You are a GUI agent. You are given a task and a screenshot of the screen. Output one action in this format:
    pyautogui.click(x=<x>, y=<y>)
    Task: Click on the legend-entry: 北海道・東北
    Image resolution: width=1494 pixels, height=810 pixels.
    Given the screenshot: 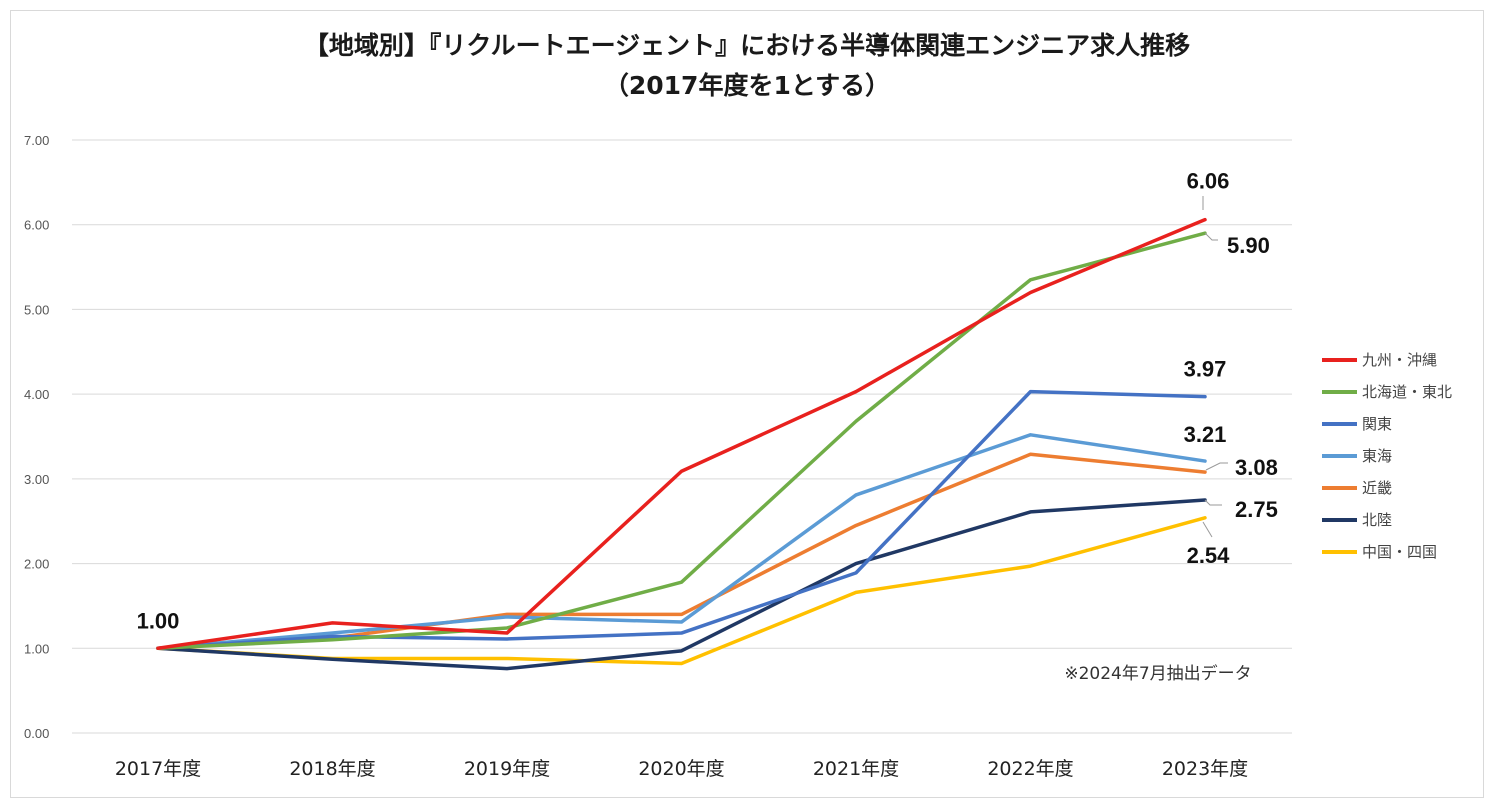 What is the action you would take?
    pyautogui.click(x=1407, y=392)
    